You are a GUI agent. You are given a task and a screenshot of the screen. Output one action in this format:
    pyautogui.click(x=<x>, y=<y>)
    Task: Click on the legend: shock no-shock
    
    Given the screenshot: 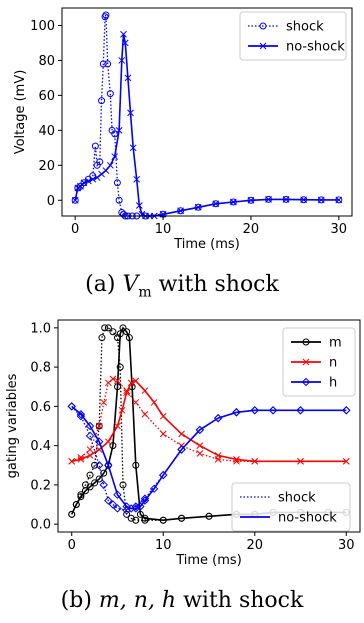 What is the action you would take?
    pyautogui.click(x=293, y=36)
    